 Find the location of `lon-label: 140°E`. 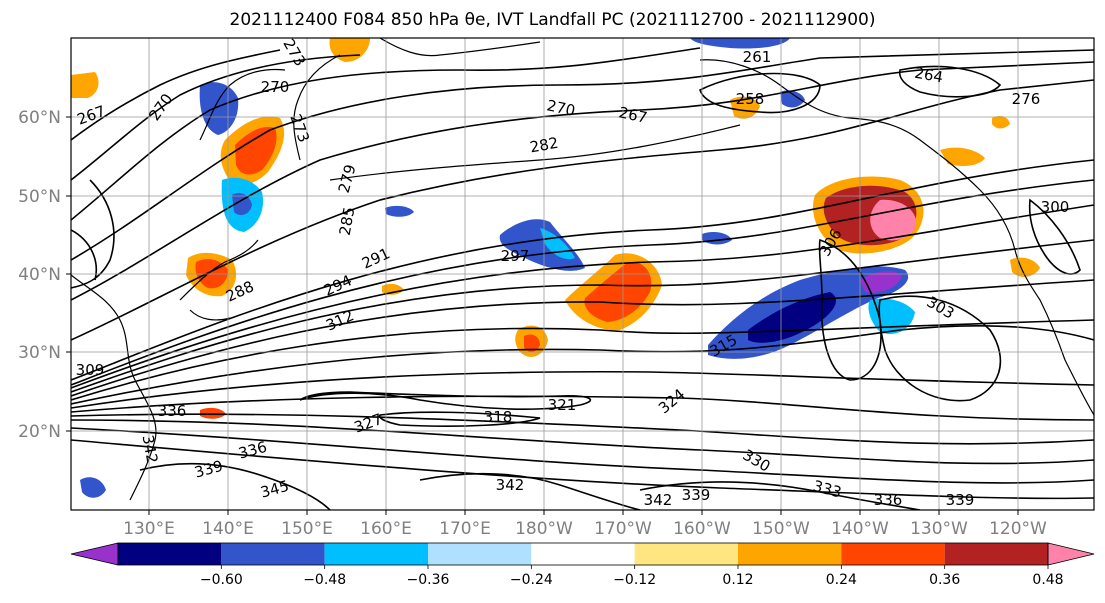

lon-label: 140°E is located at coordinates (228, 529).